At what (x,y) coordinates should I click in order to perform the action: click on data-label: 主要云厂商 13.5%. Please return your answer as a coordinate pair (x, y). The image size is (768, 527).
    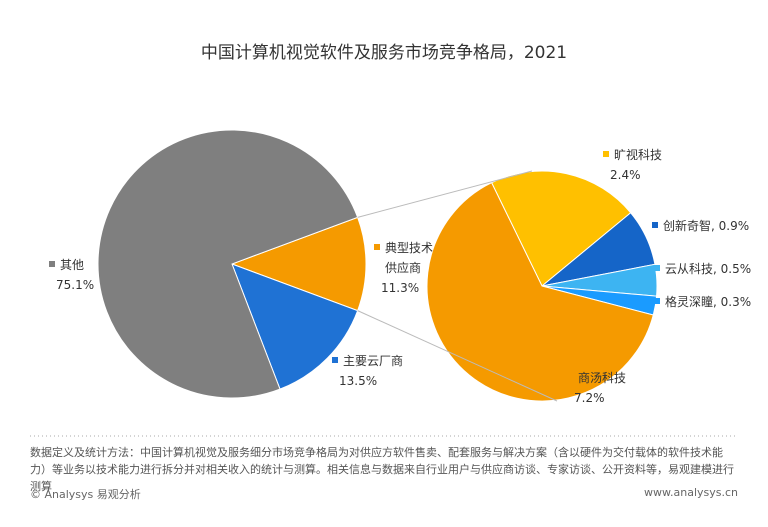
    Looking at the image, I should click on (368, 371).